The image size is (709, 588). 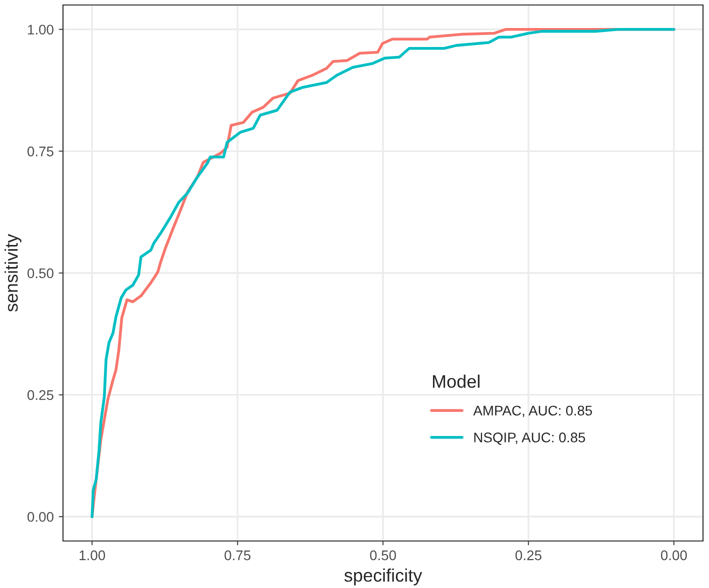 What do you see at coordinates (93, 555) in the screenshot?
I see `x-tick-label: 1.00` at bounding box center [93, 555].